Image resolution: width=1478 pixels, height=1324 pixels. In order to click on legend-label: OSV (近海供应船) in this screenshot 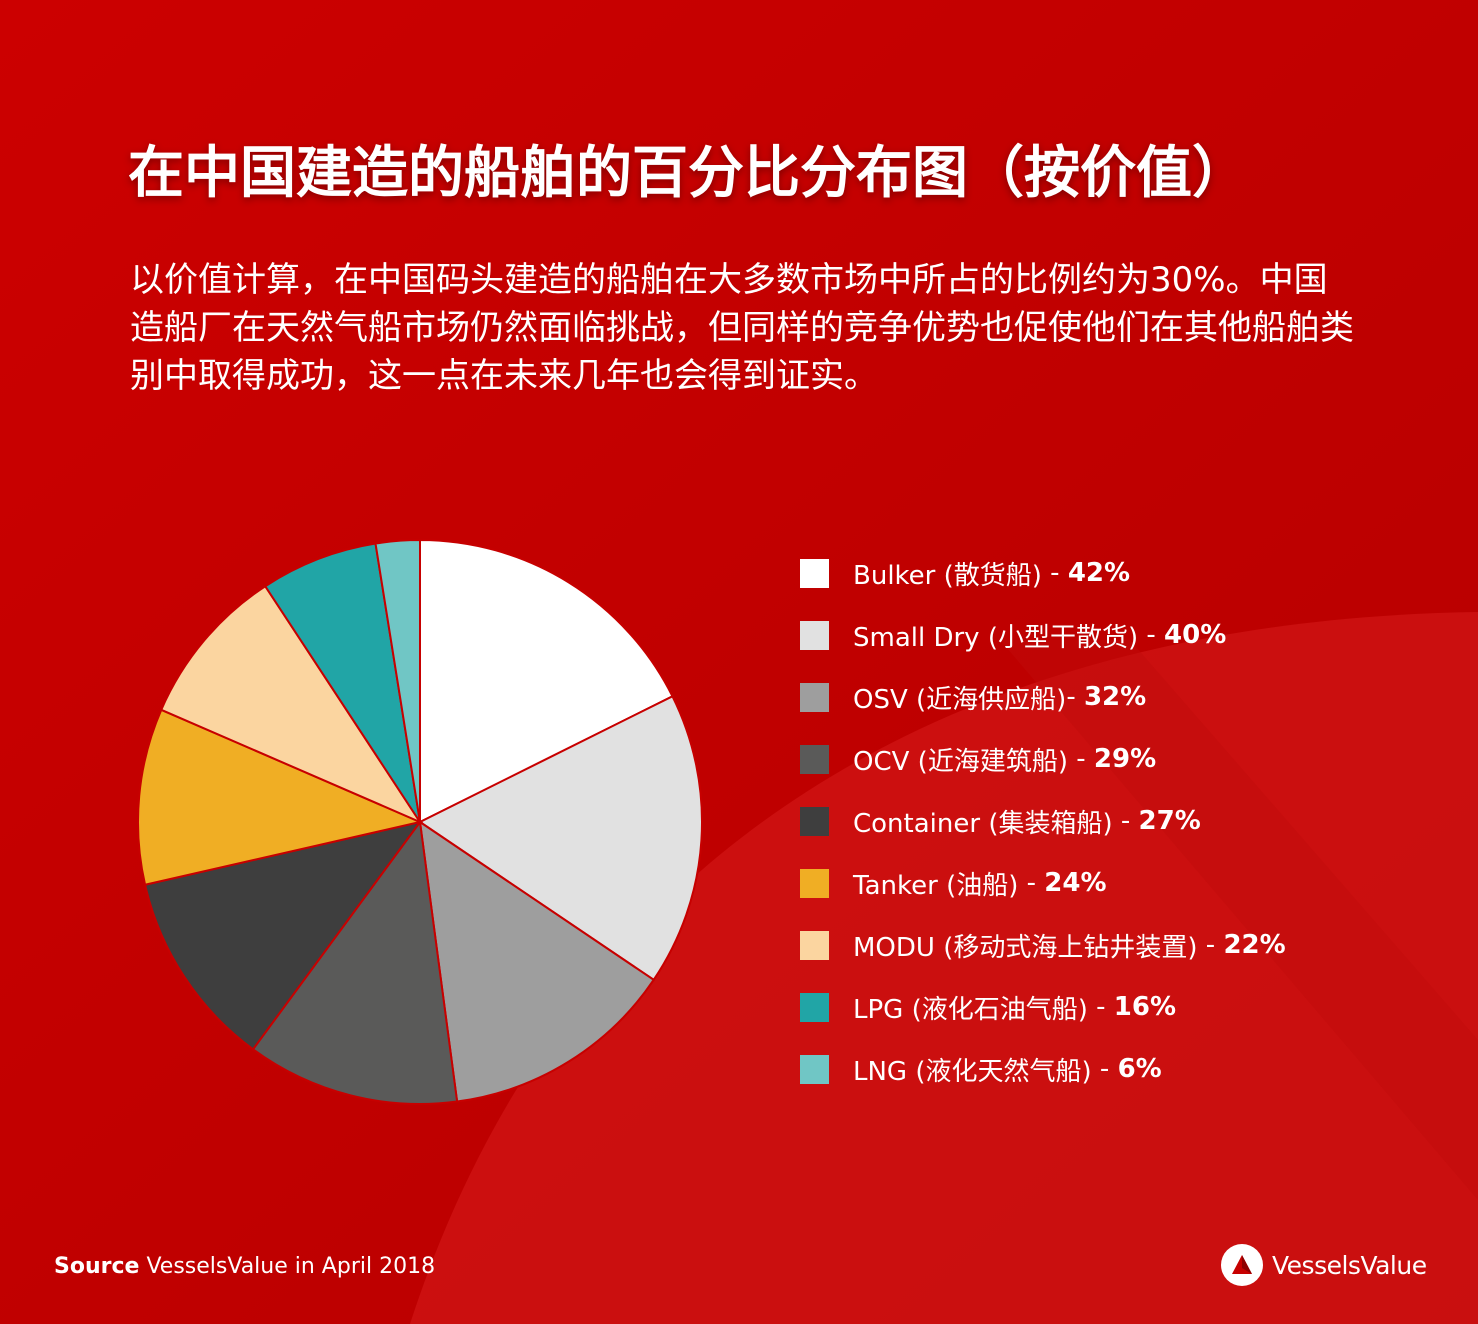, I will do `click(960, 699)`.